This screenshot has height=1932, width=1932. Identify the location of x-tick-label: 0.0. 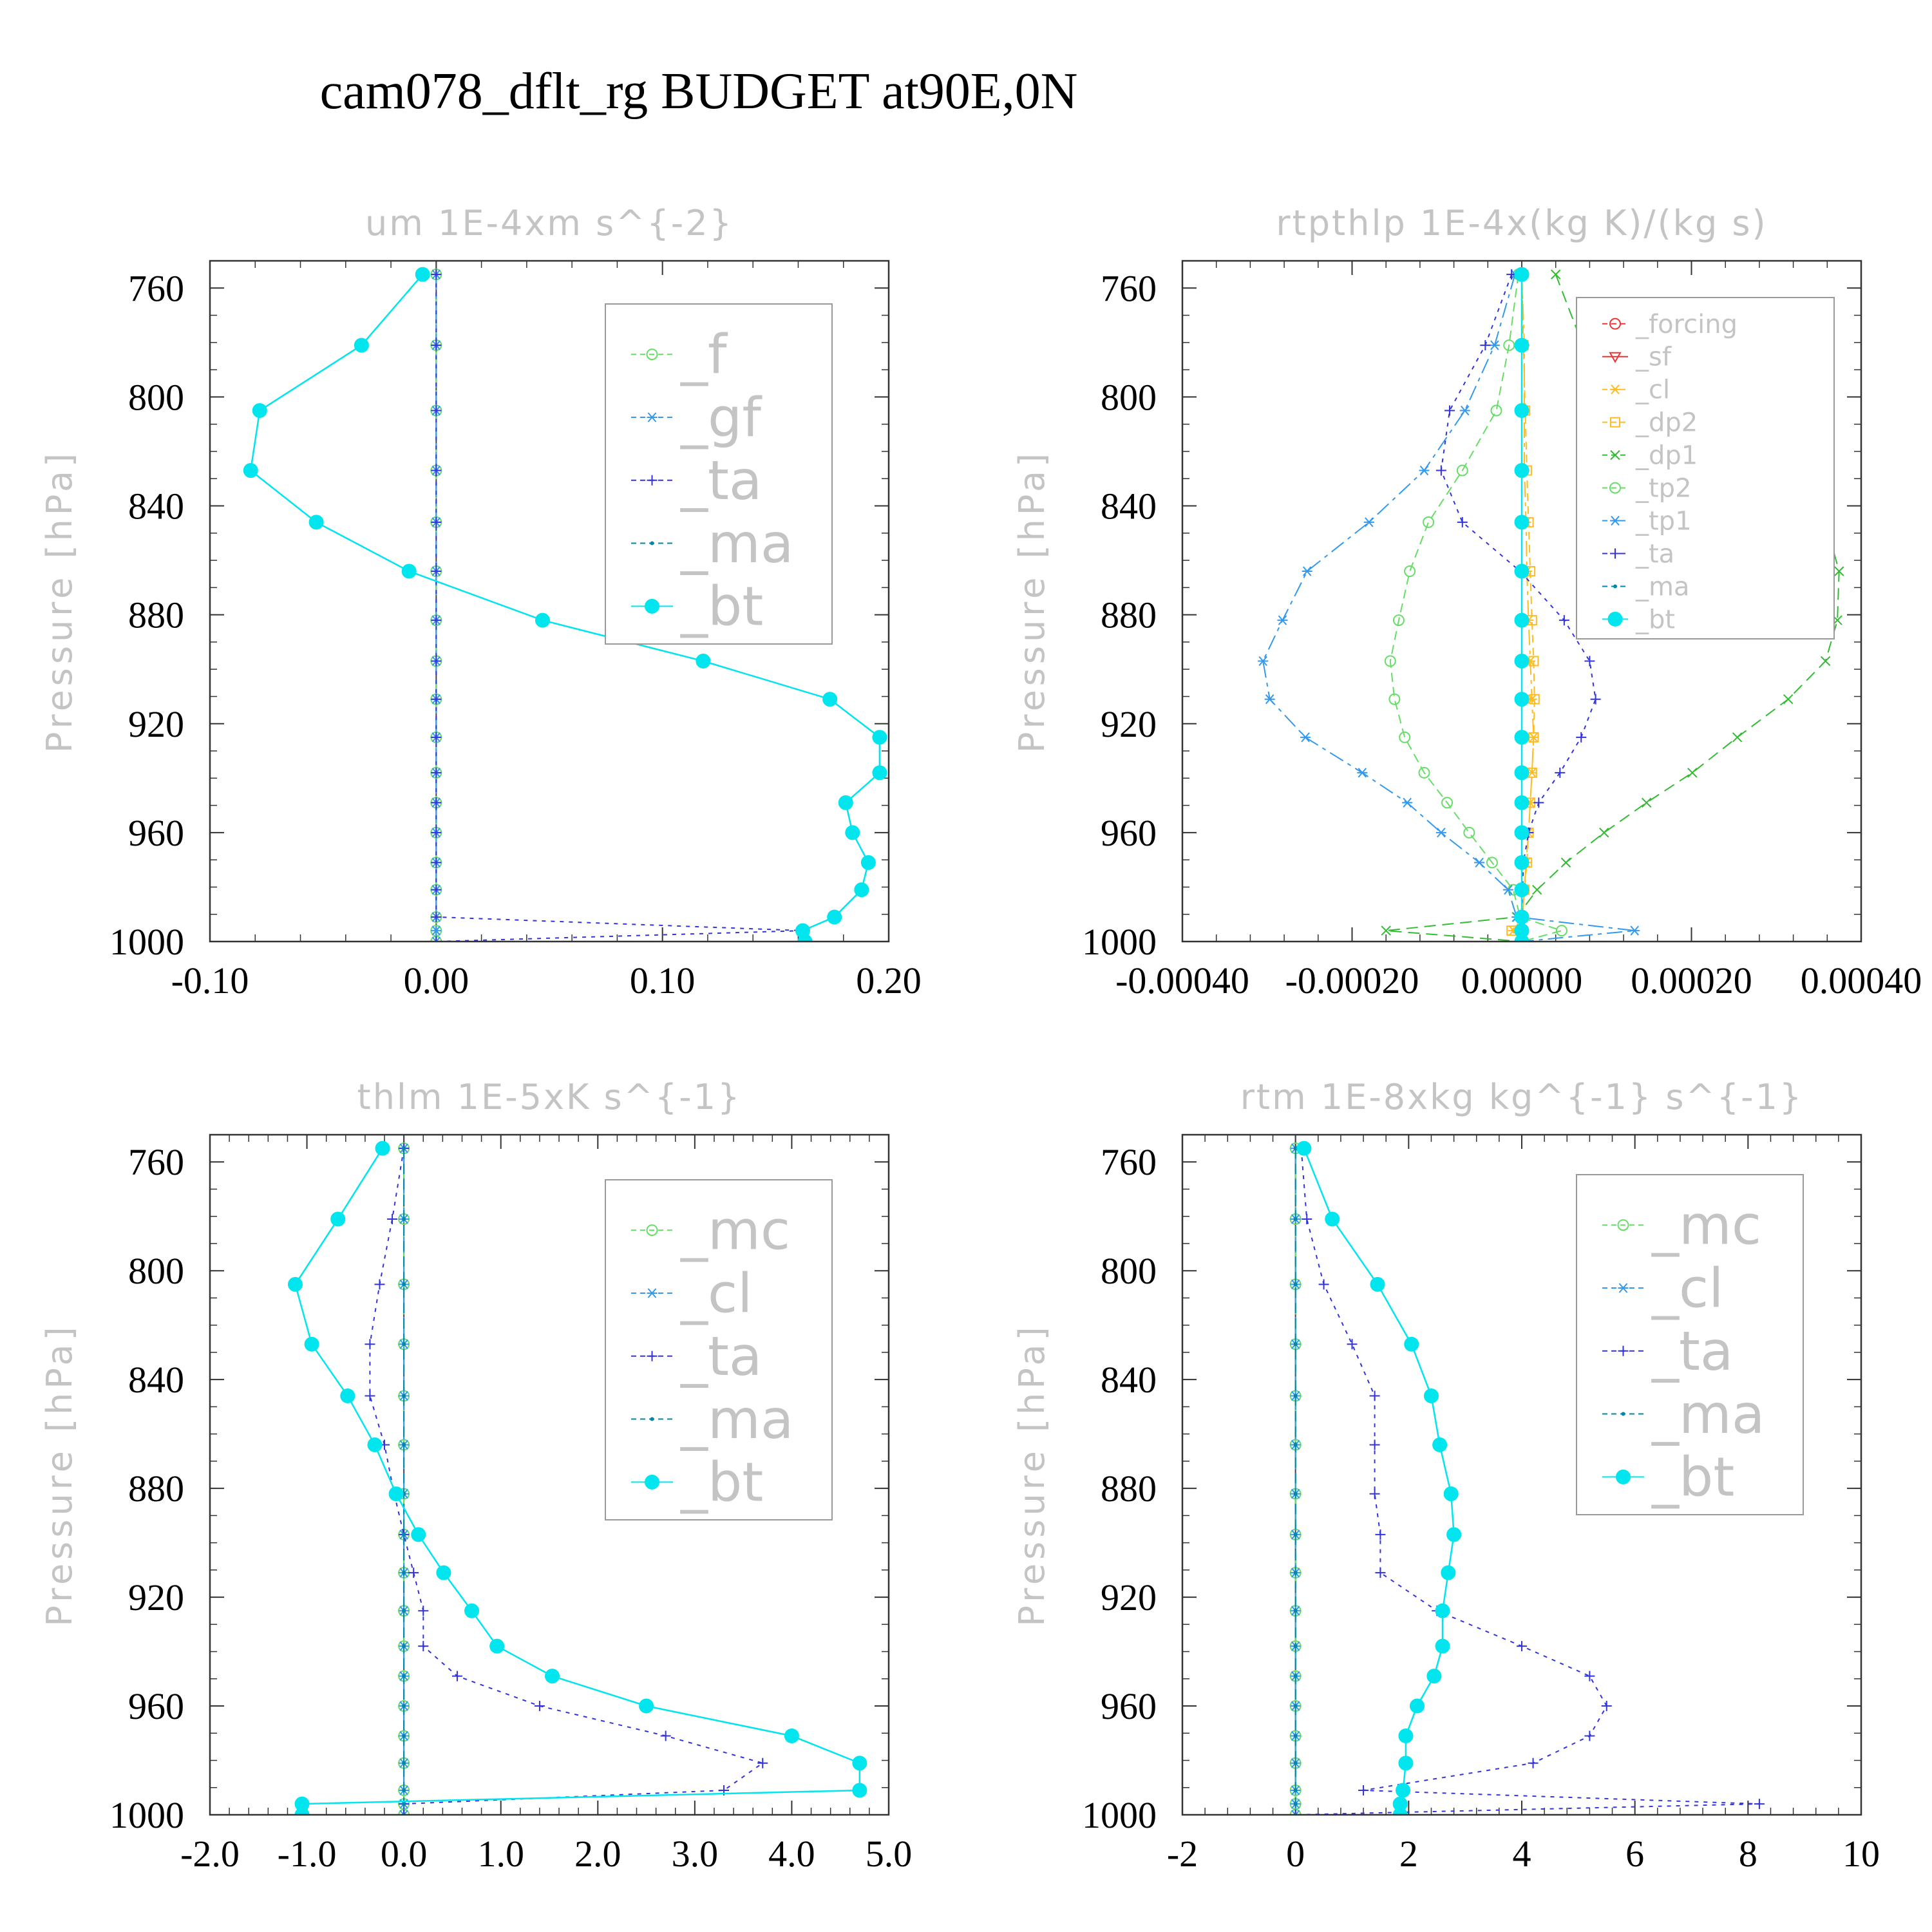
(404, 1854).